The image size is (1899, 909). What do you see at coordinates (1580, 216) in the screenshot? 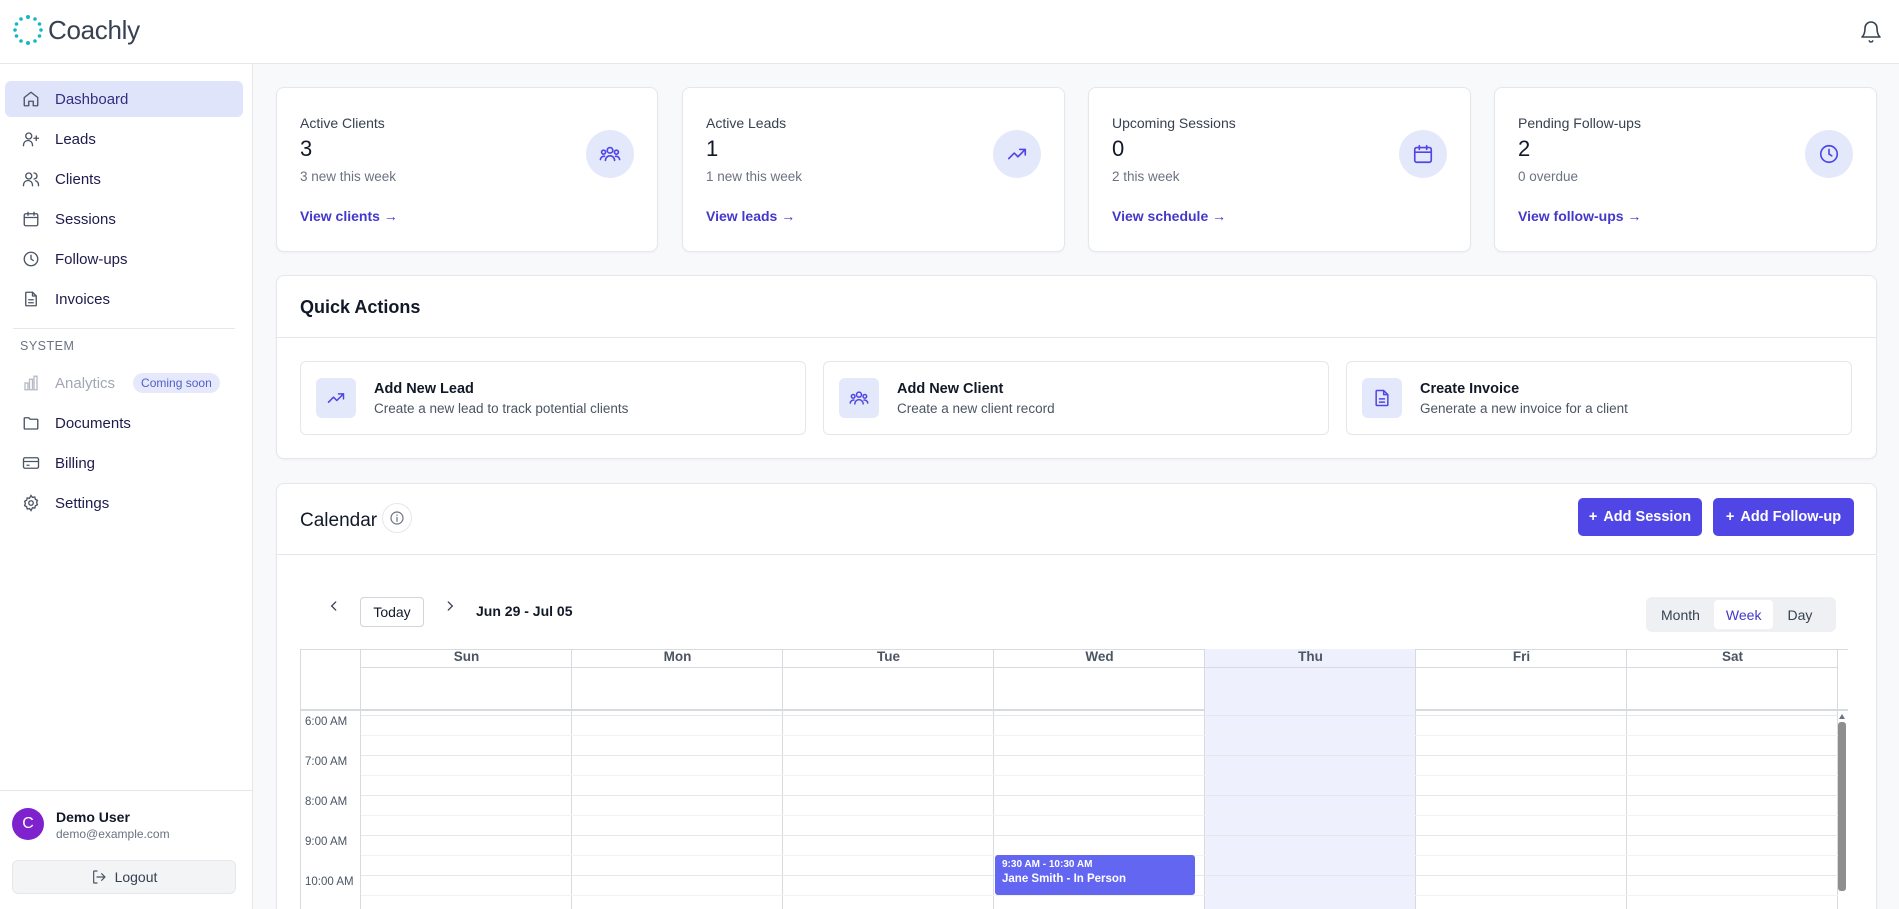
I see `view-follow-ups-link: View follow-ups →` at bounding box center [1580, 216].